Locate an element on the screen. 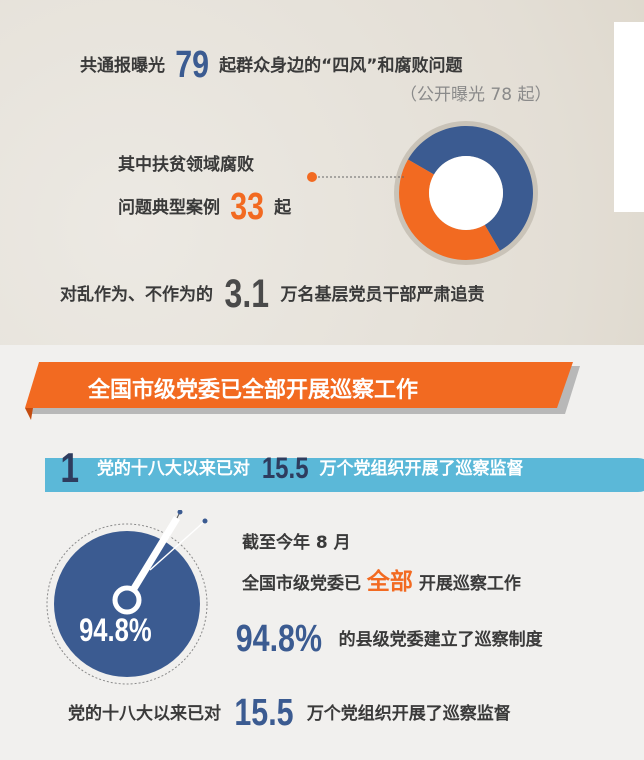 Image resolution: width=644 pixels, height=760 pixels. all-prefix: 全国市级党委已 is located at coordinates (301, 584).